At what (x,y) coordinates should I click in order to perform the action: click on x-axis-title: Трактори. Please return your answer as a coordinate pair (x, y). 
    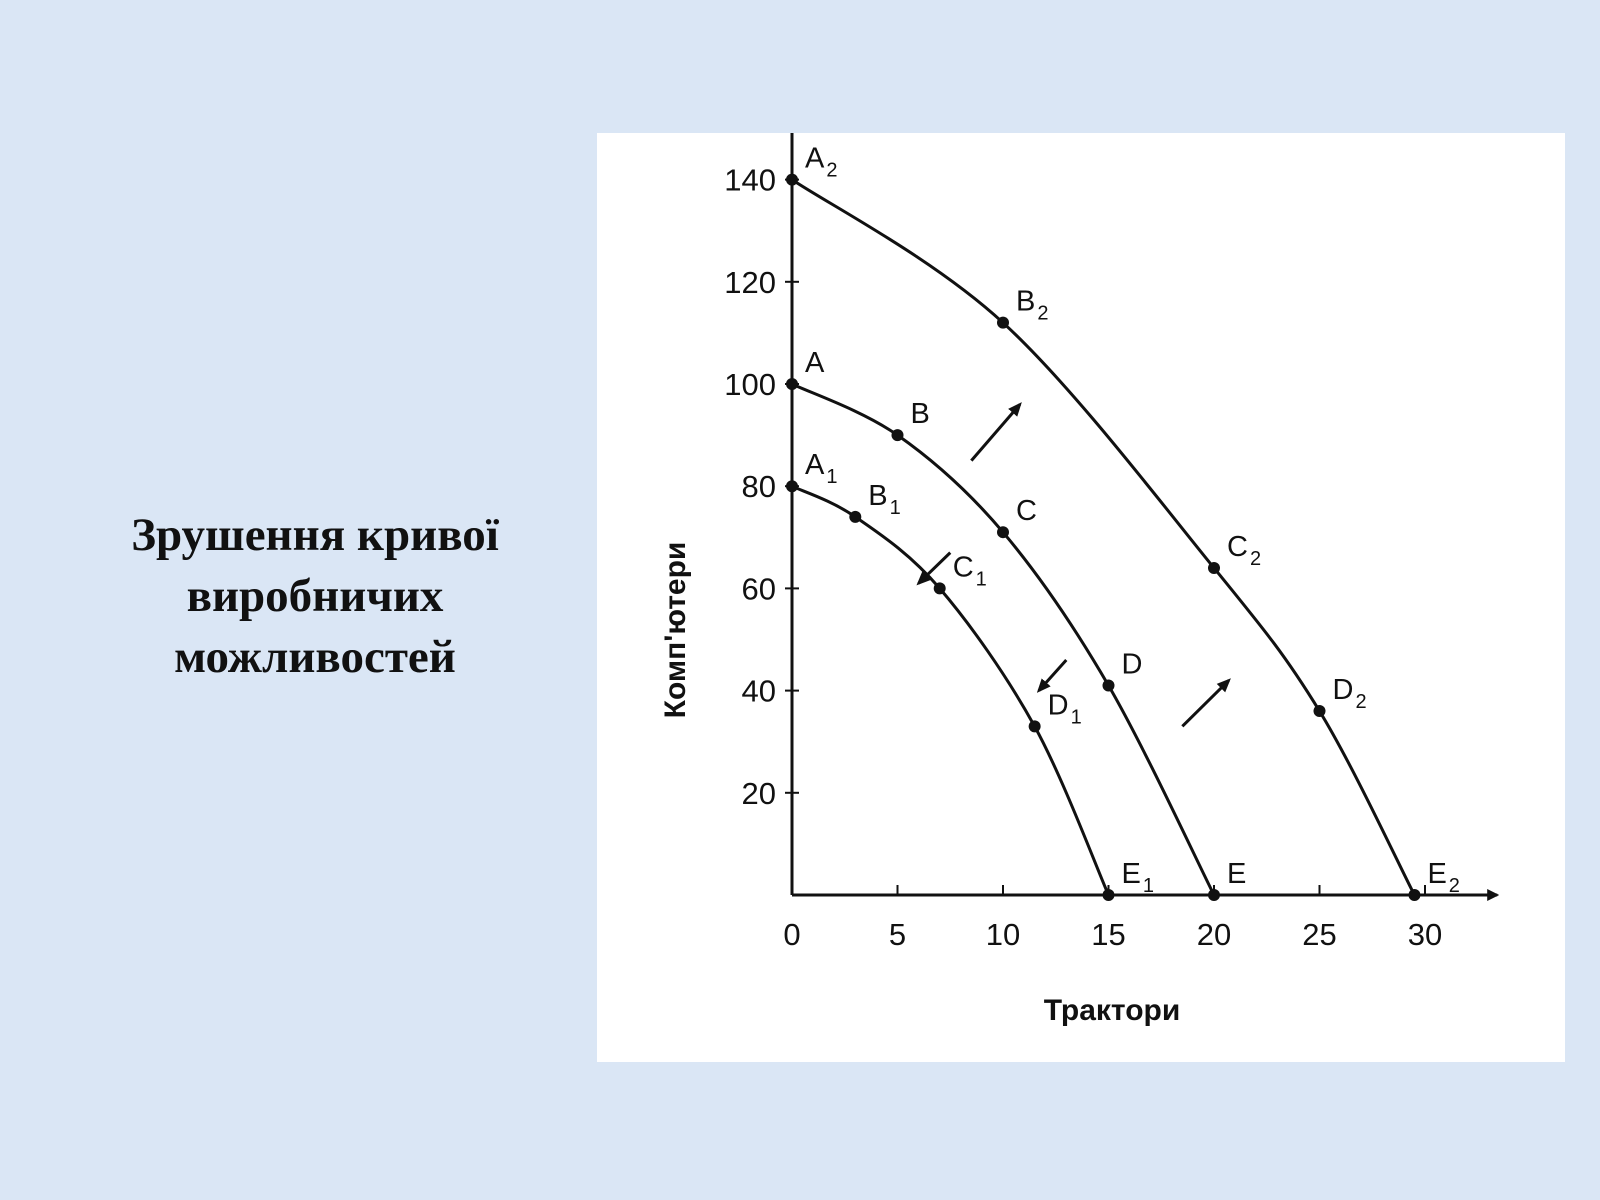
    Looking at the image, I should click on (1112, 1010).